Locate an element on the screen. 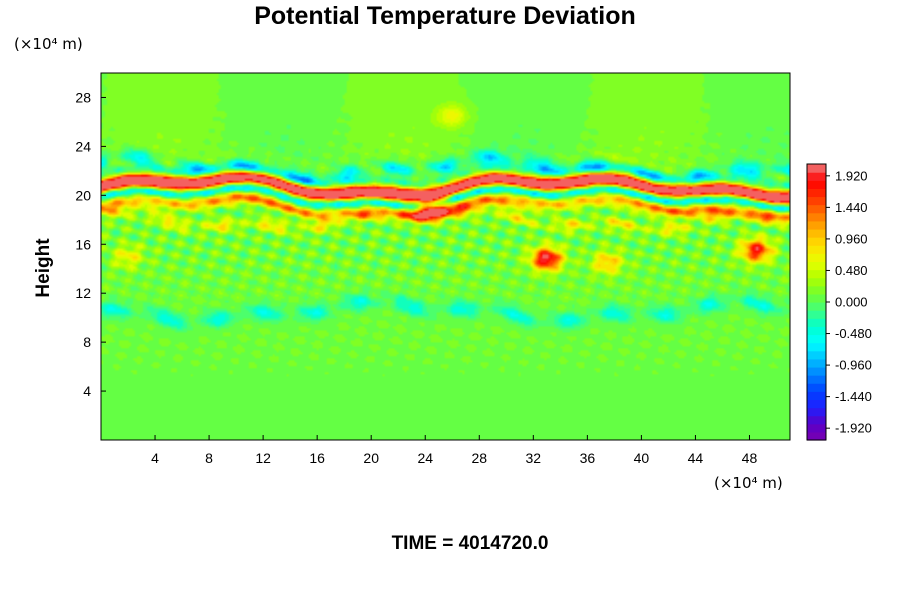 This screenshot has width=900, height=600. x-tick-label: 8 is located at coordinates (209, 458).